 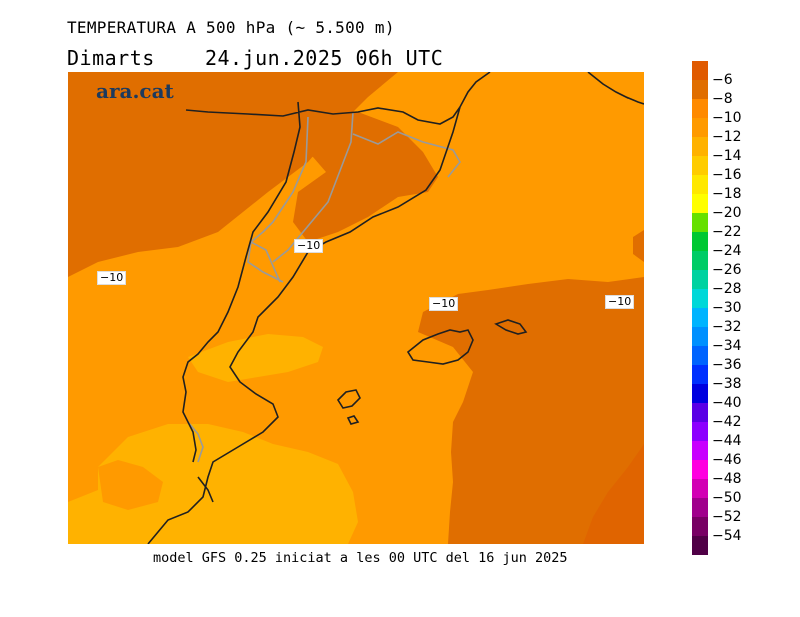 What do you see at coordinates (727, 270) in the screenshot?
I see `legend-tick-label: −26` at bounding box center [727, 270].